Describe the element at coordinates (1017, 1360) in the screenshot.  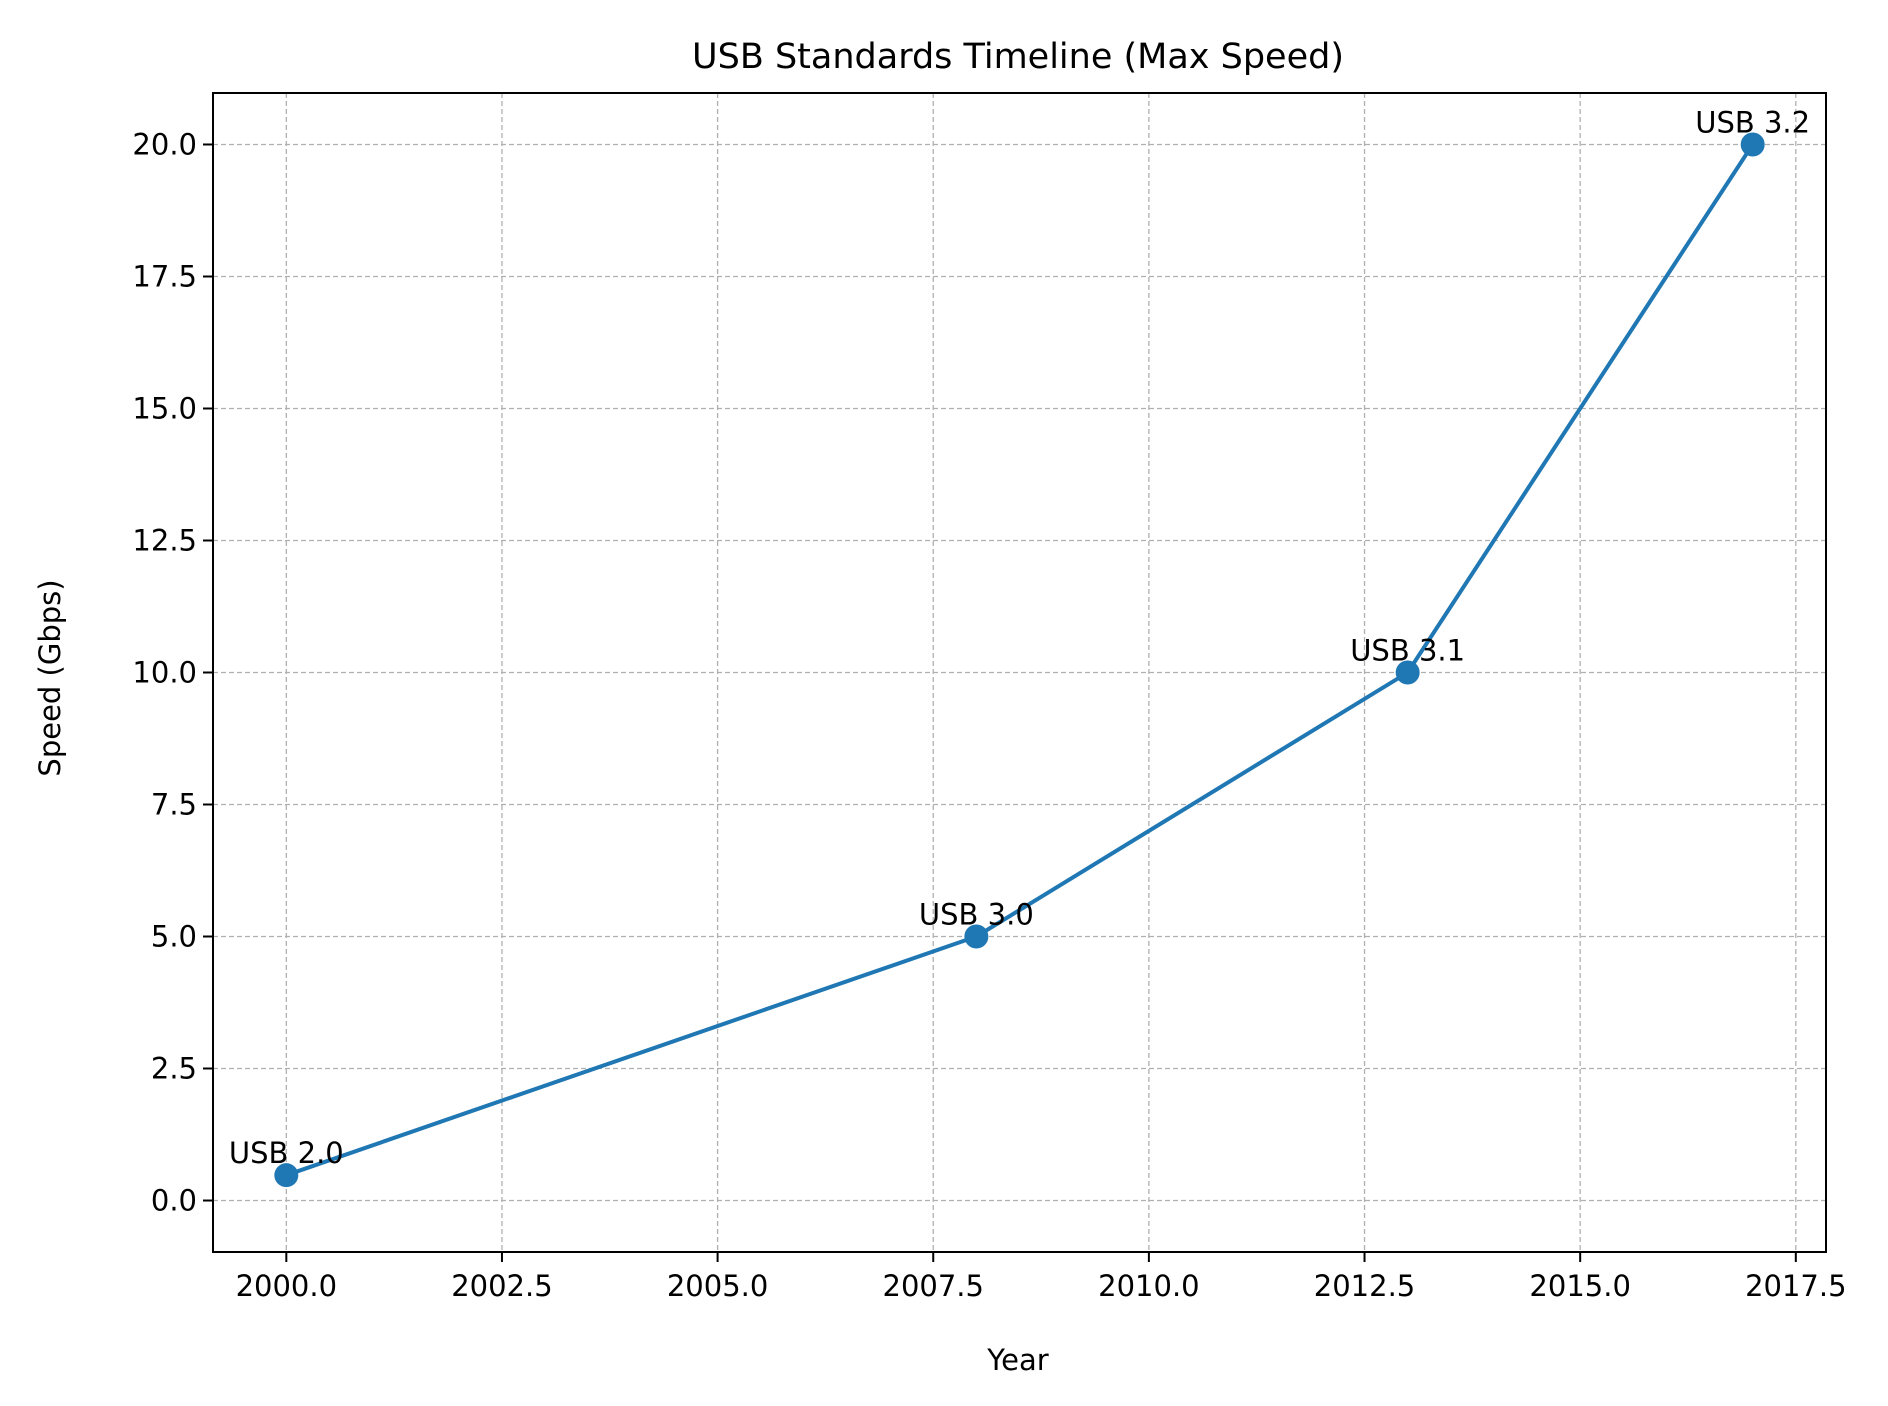
I see `x-axis-title: Year` at that location.